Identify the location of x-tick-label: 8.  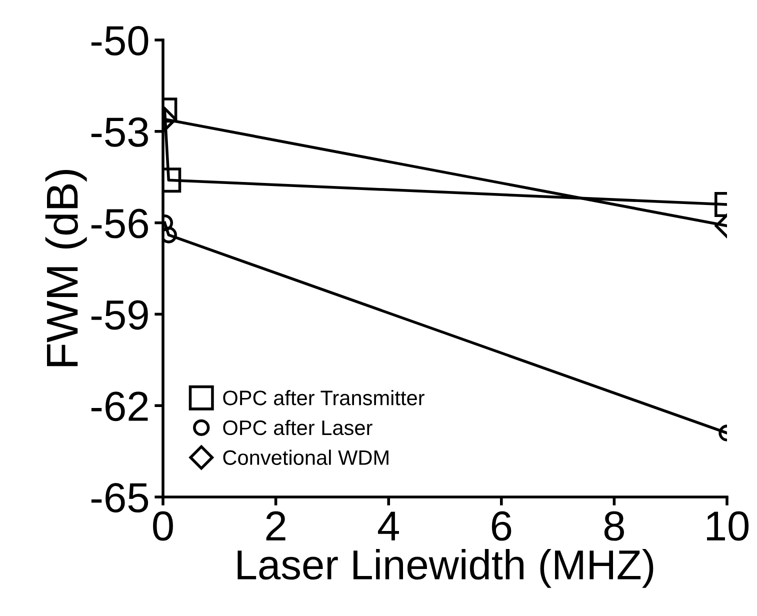
(614, 526).